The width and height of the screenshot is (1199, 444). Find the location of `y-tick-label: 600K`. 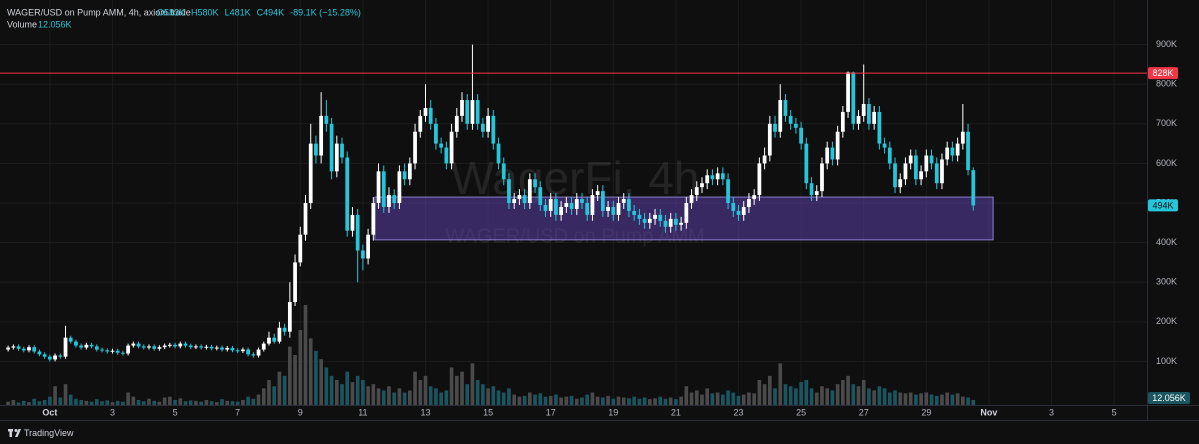

y-tick-label: 600K is located at coordinates (1166, 163).